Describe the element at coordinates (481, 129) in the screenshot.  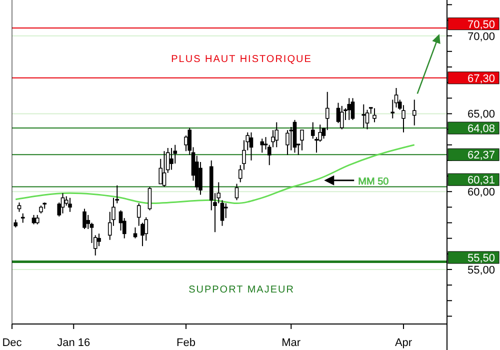
I see `ref-line-label: 64,08` at that location.